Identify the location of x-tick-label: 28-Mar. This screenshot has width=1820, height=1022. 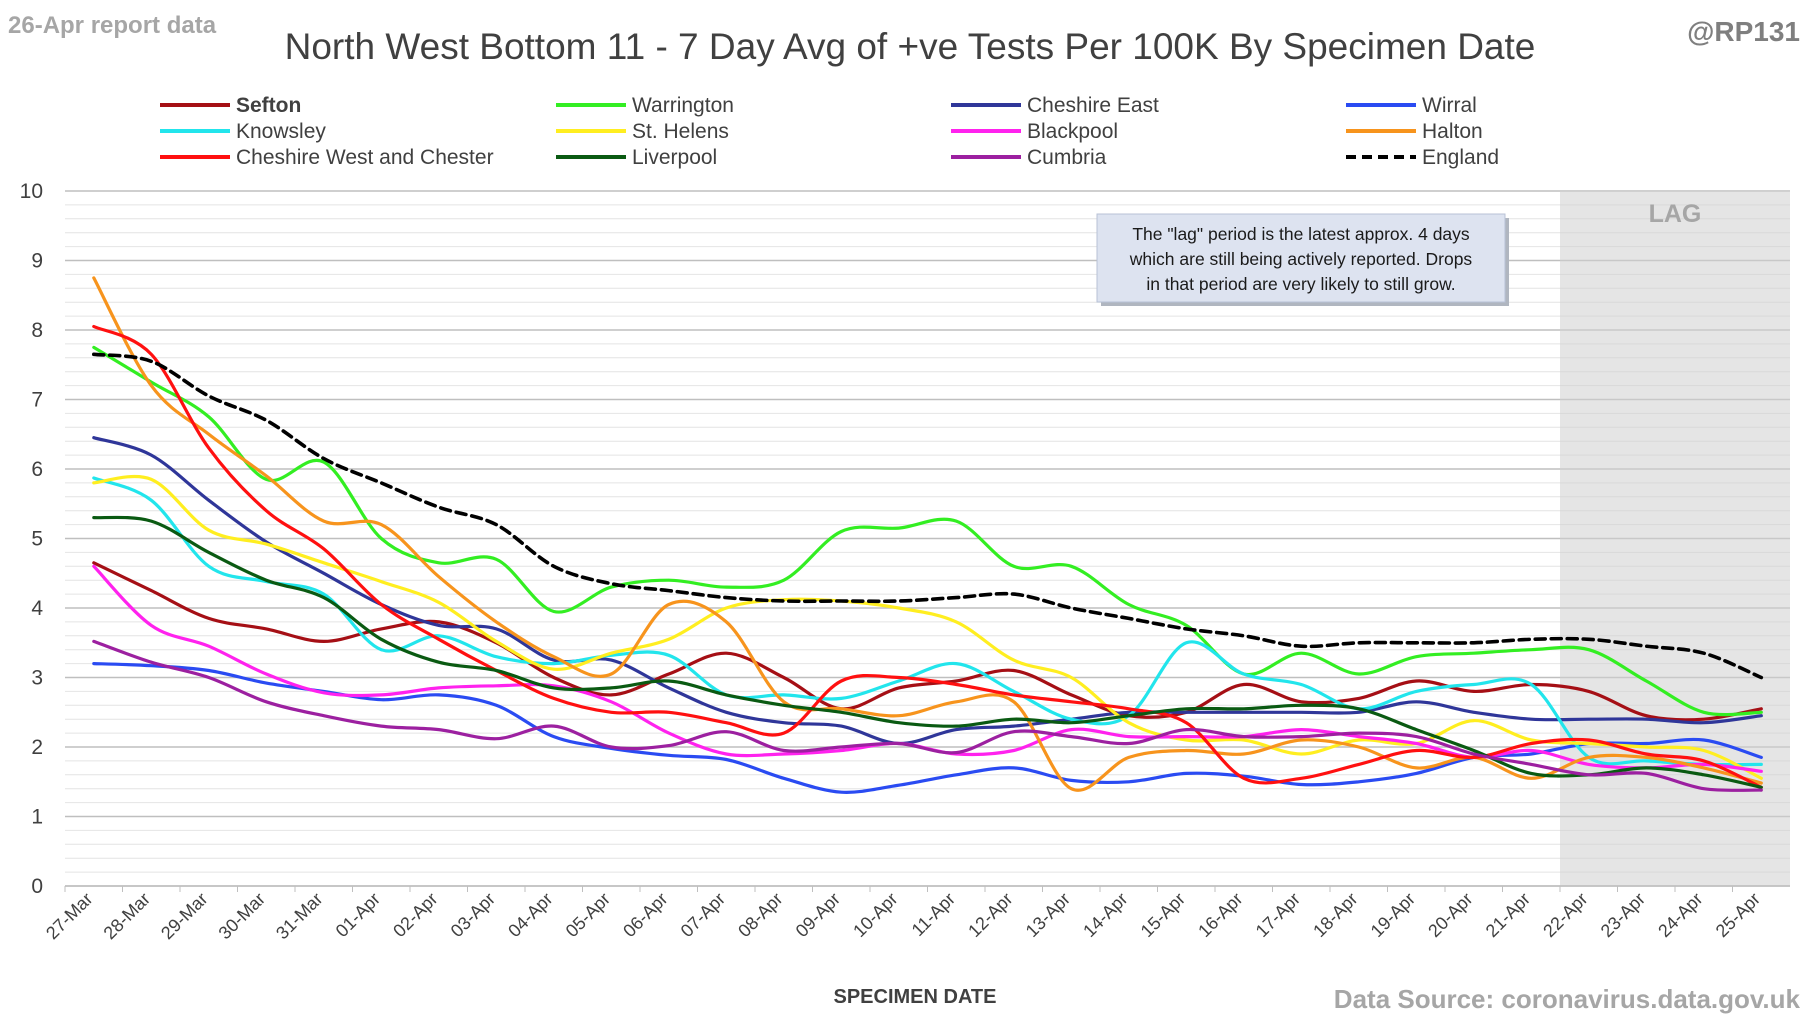
(127, 916).